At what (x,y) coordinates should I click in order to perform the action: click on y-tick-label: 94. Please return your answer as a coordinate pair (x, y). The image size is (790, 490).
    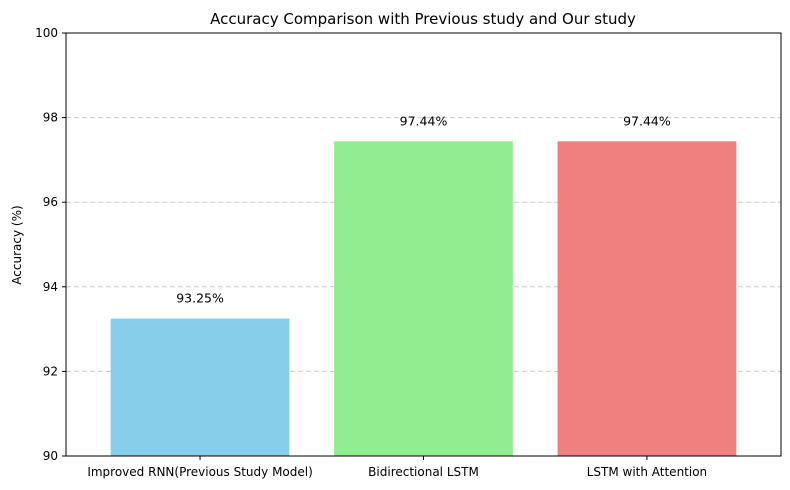
    Looking at the image, I should click on (50, 287).